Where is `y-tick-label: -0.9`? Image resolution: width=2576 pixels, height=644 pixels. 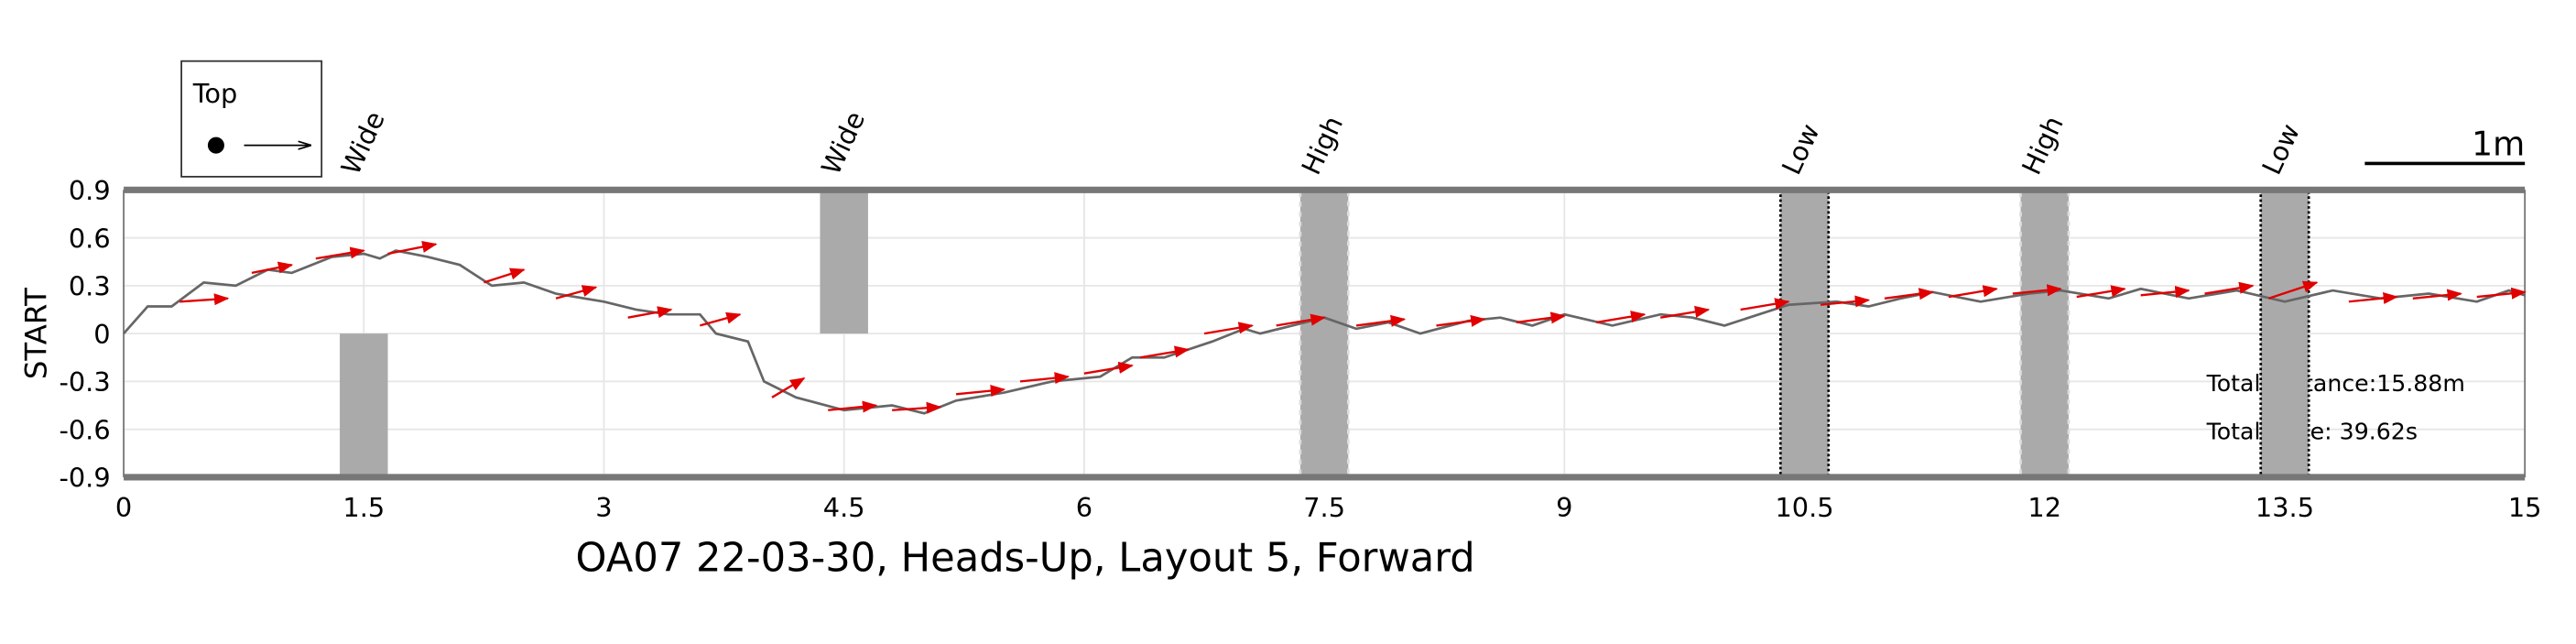 y-tick-label: -0.9 is located at coordinates (84, 479).